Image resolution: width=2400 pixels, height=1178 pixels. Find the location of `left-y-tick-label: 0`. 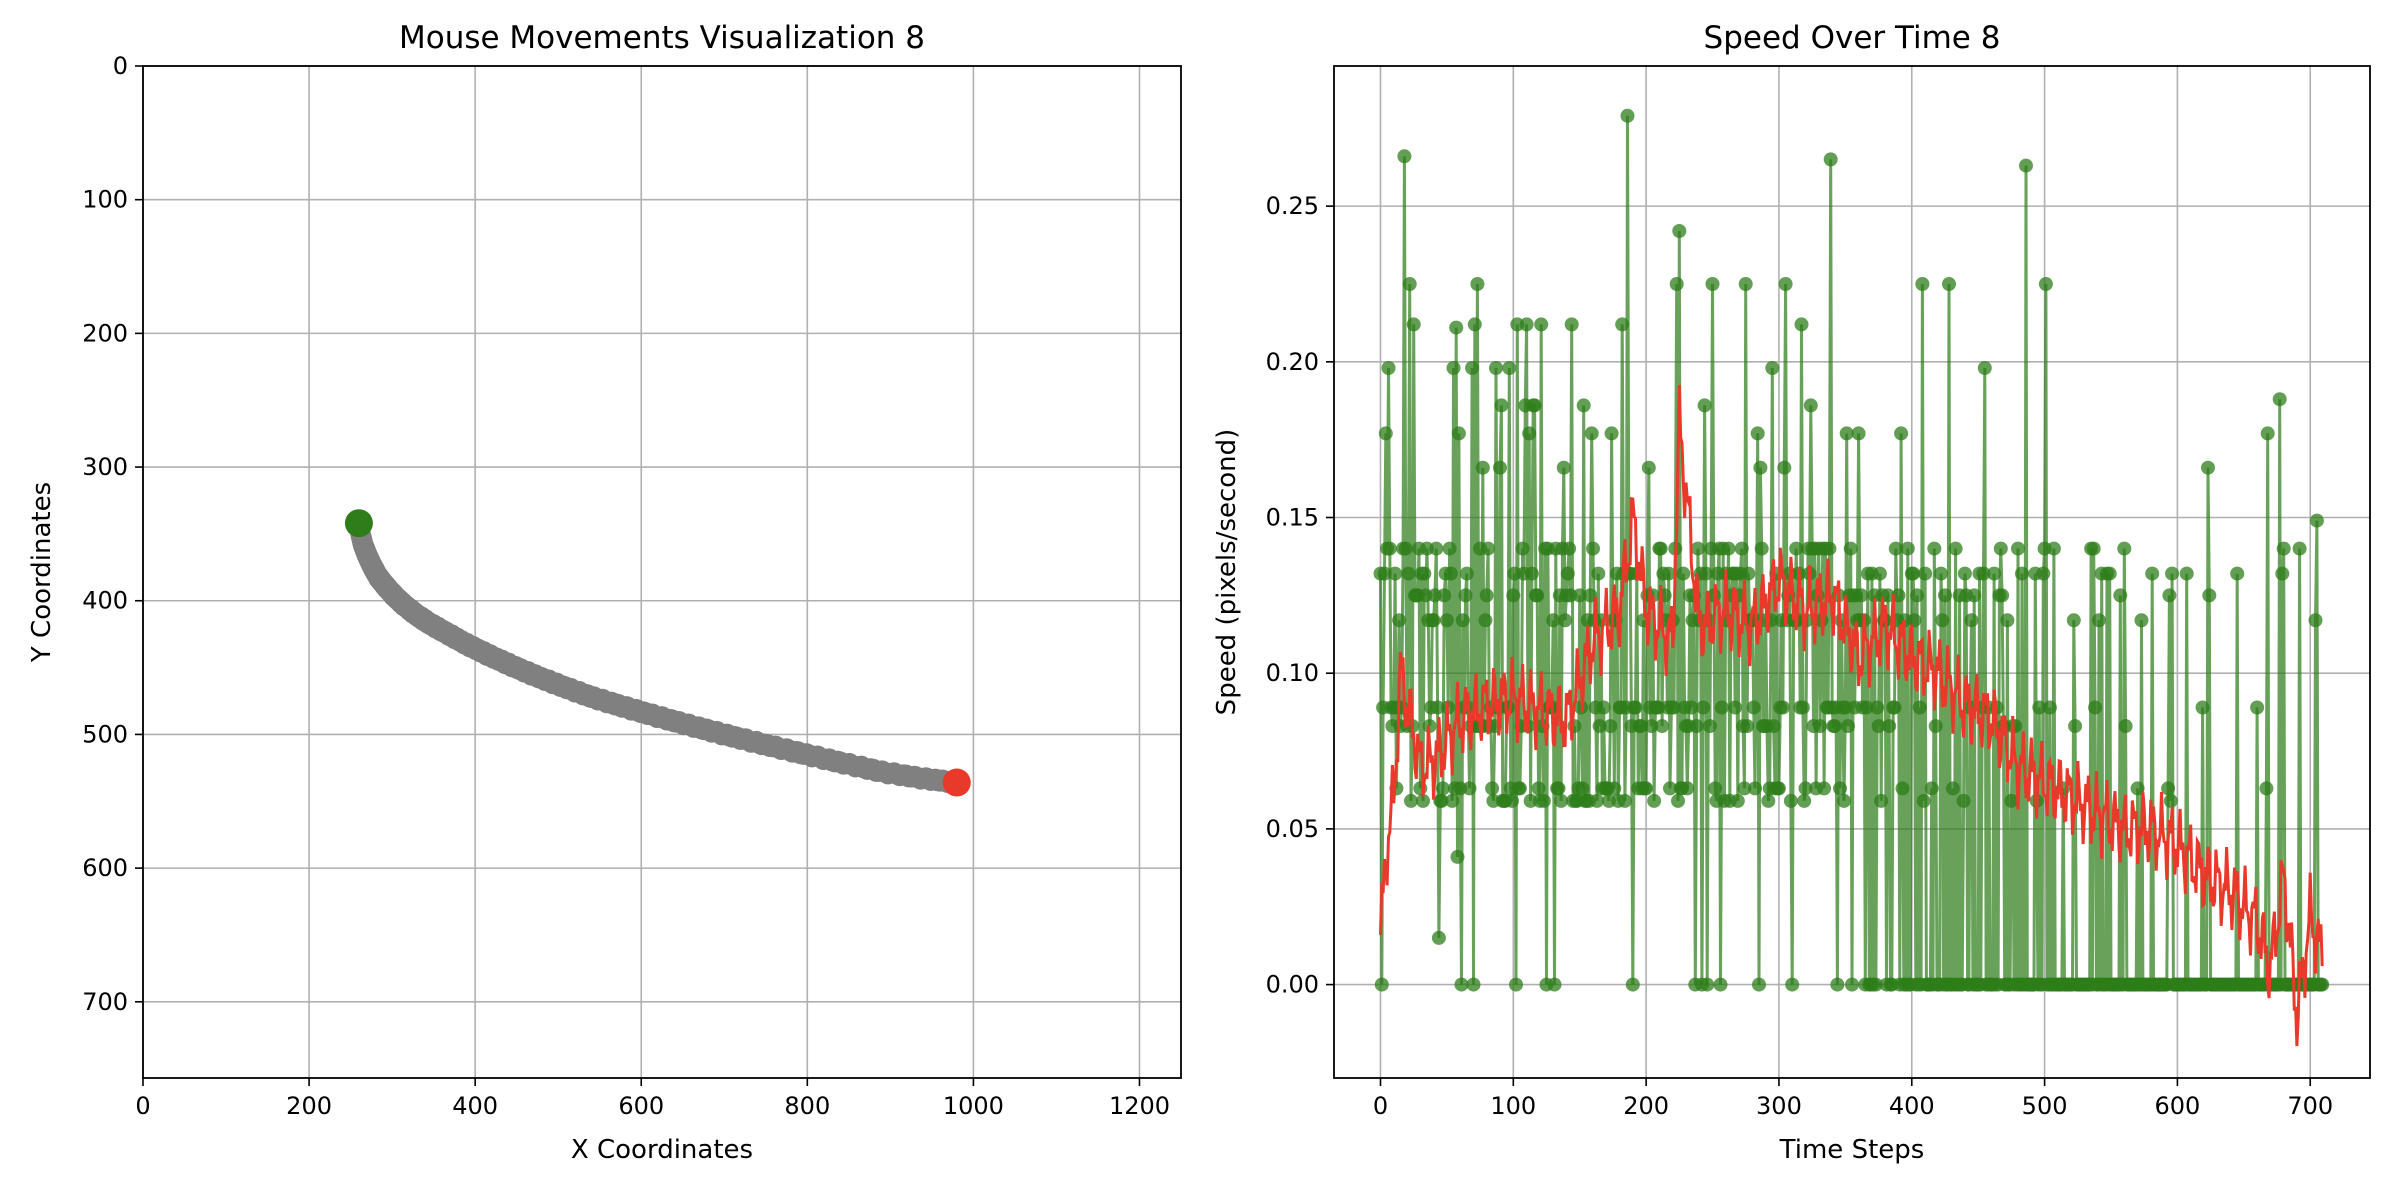

left-y-tick-label: 0 is located at coordinates (120, 66).